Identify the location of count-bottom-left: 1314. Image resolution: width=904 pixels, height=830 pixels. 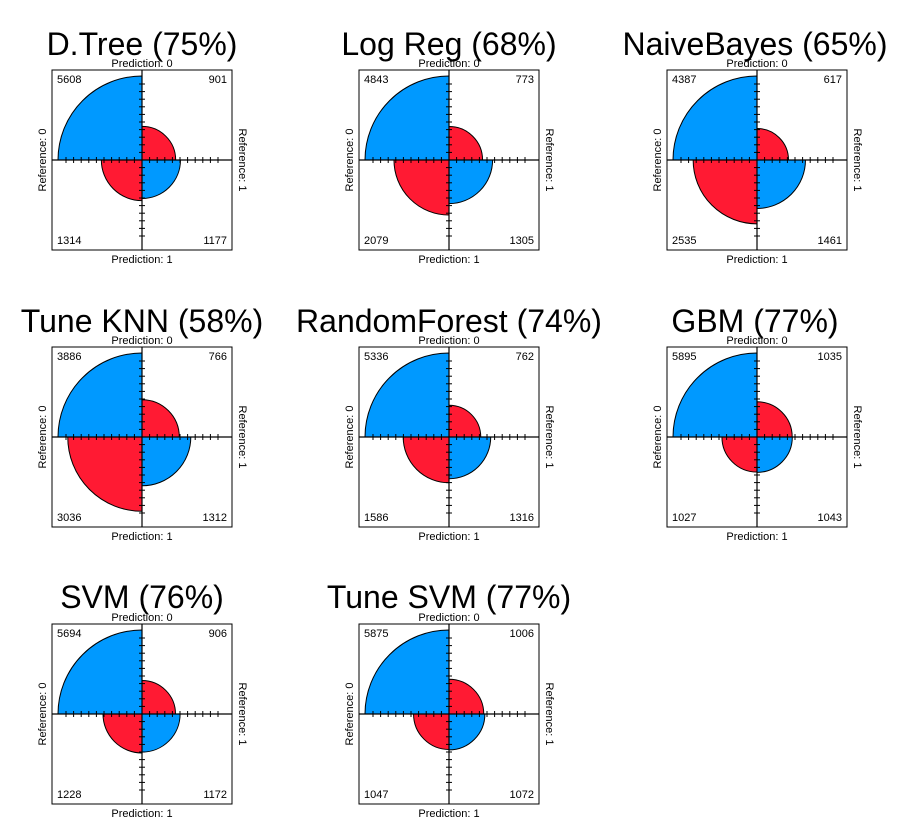
(69, 241).